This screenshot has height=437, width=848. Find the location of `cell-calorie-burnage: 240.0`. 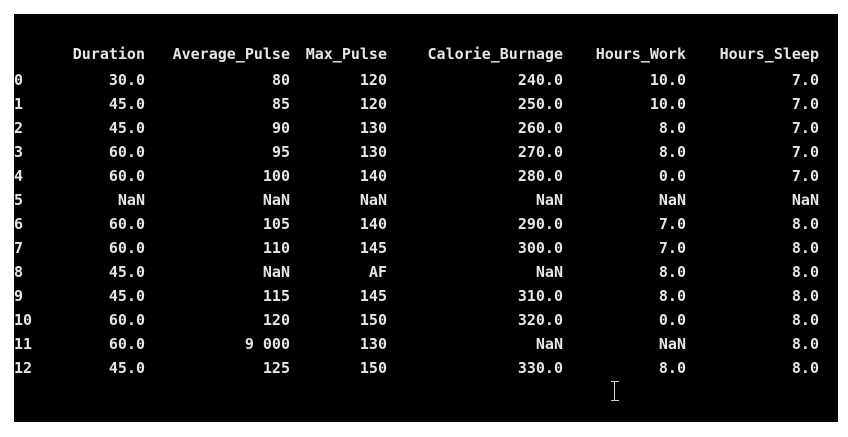

cell-calorie-burnage: 240.0 is located at coordinates (540, 80).